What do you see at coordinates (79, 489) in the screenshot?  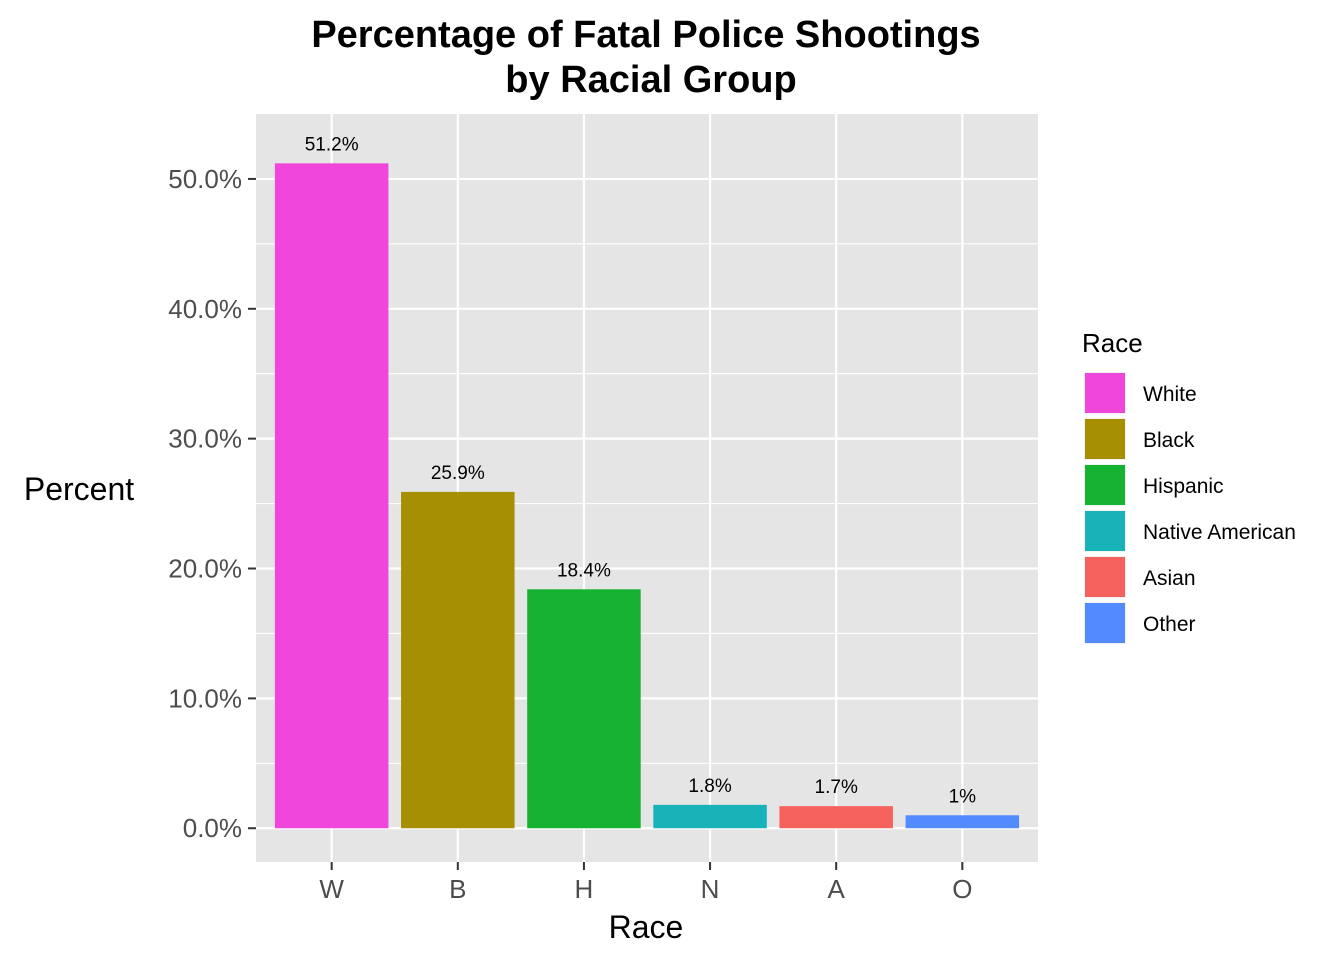 I see `y-axis-title: Percent` at bounding box center [79, 489].